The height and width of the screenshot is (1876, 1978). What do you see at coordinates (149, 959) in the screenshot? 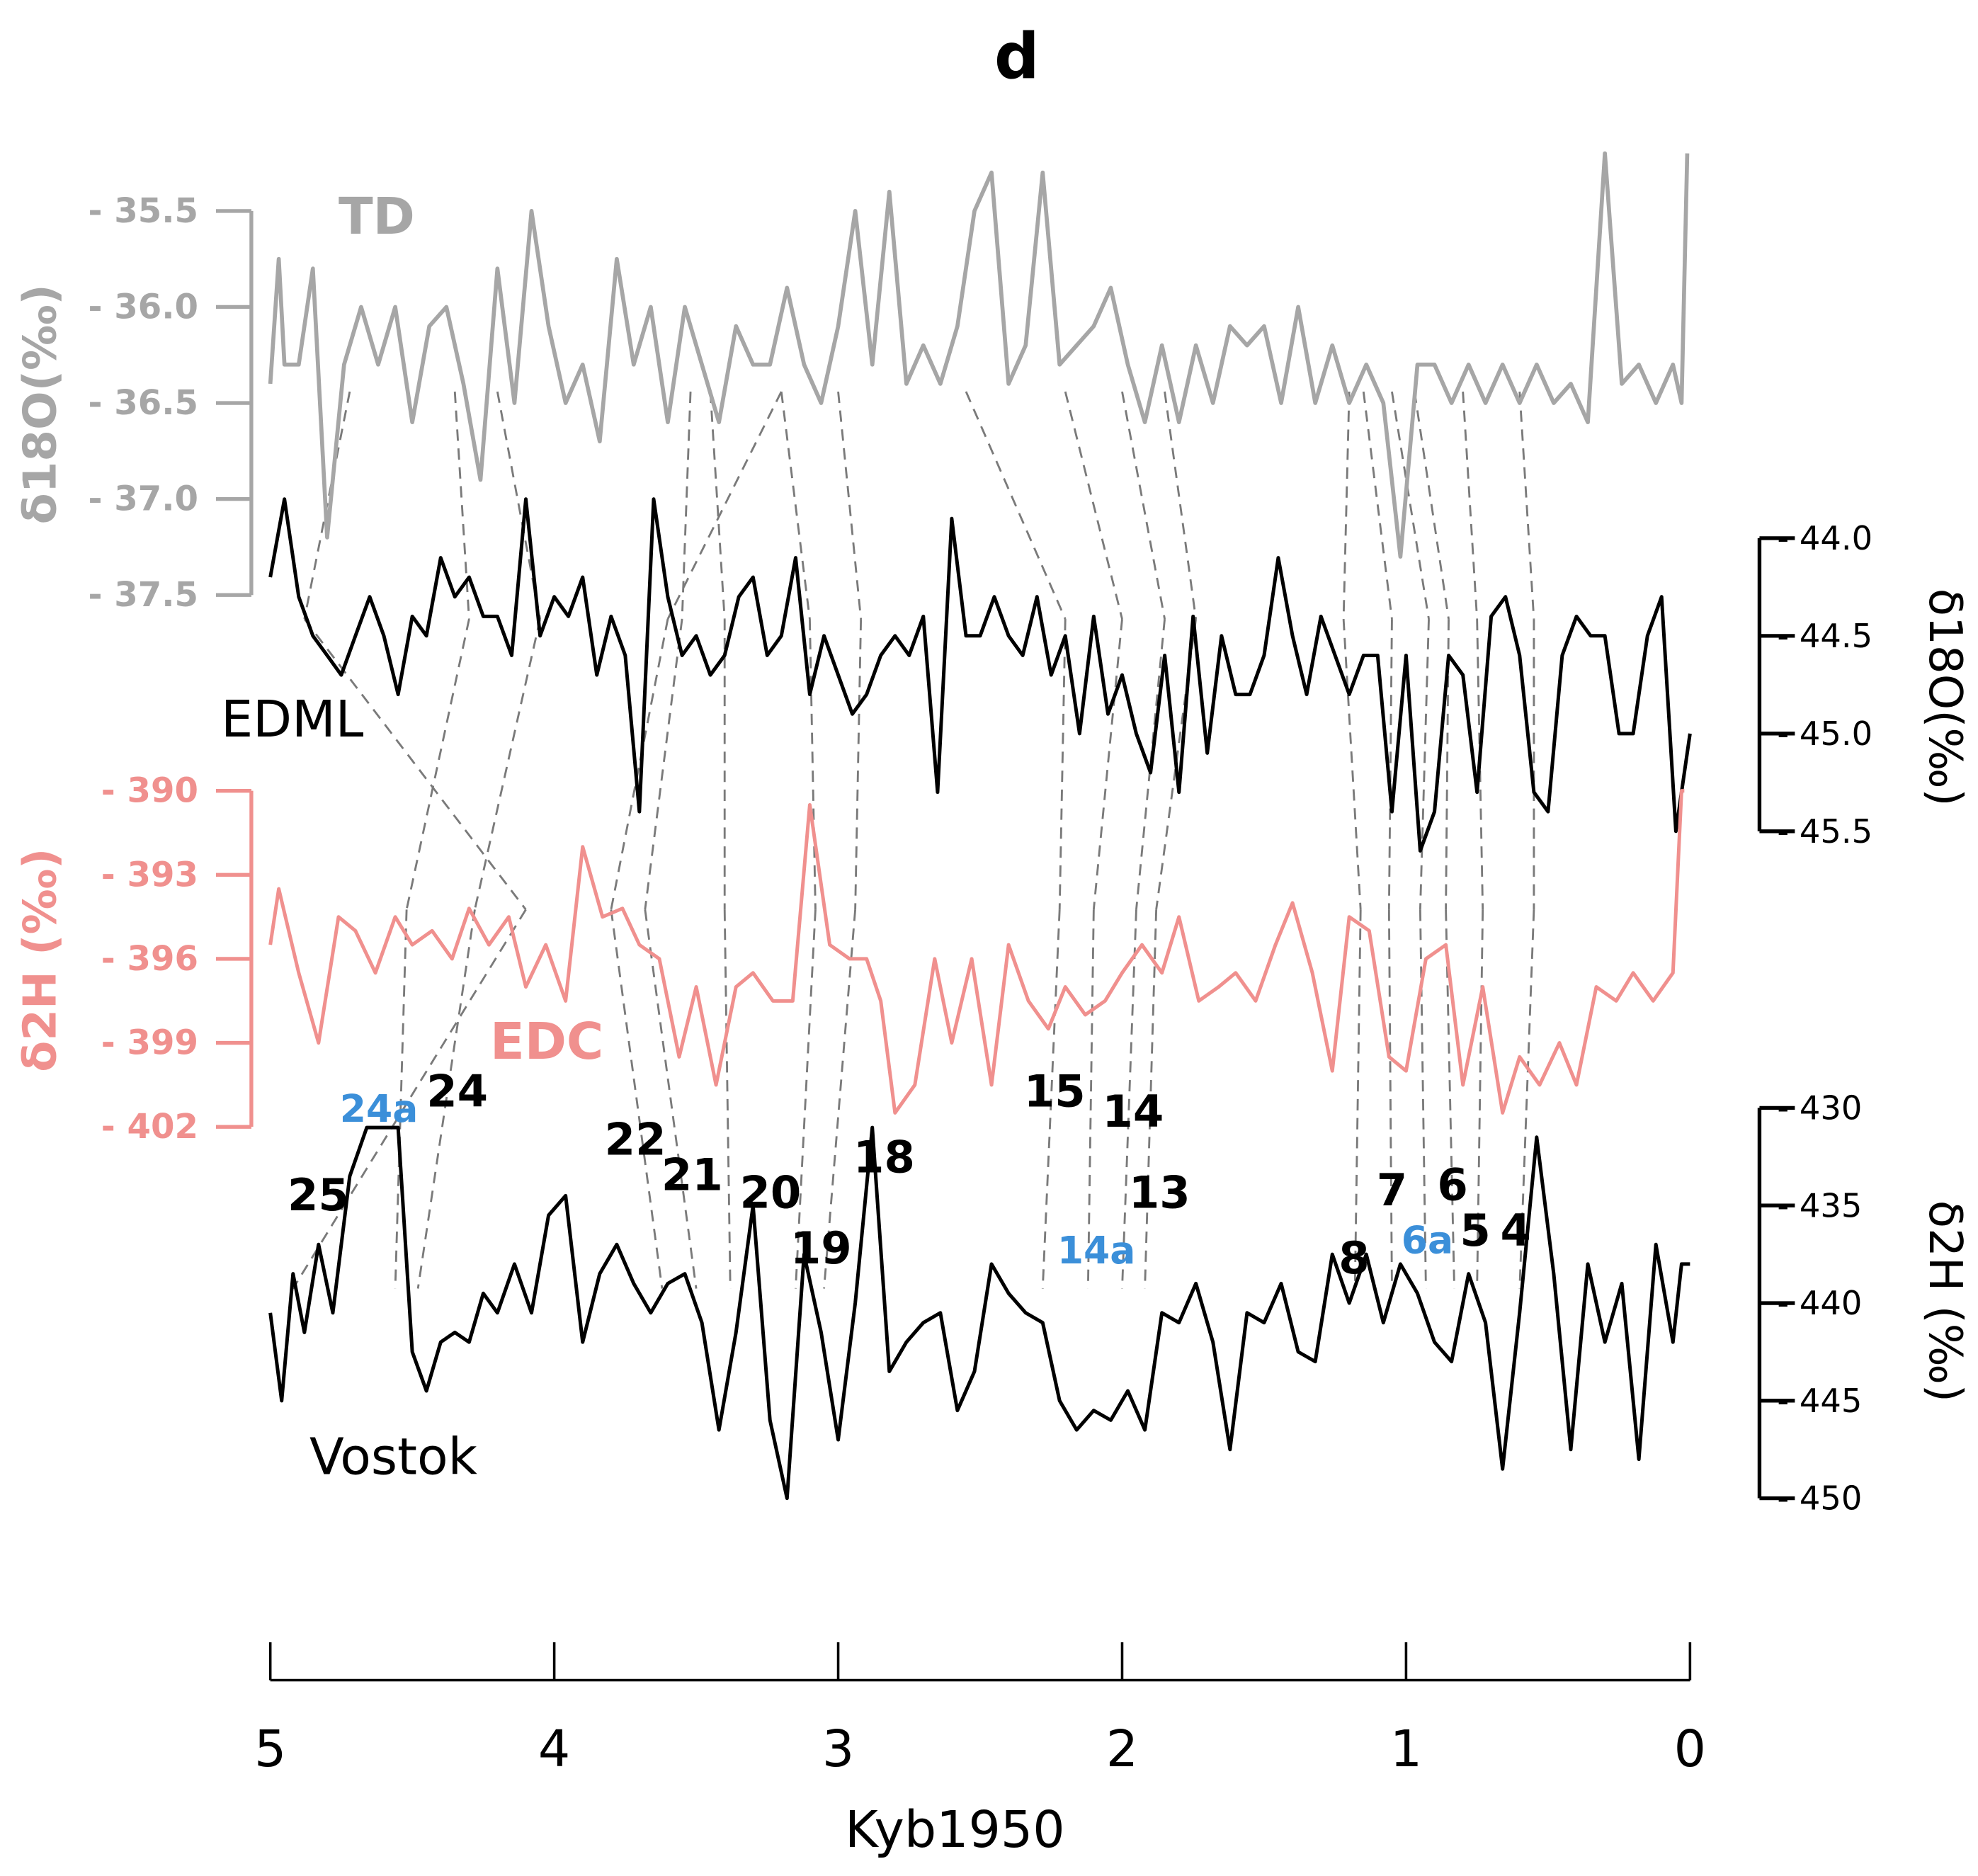
I see `edc-y-tick-label: - 396` at bounding box center [149, 959].